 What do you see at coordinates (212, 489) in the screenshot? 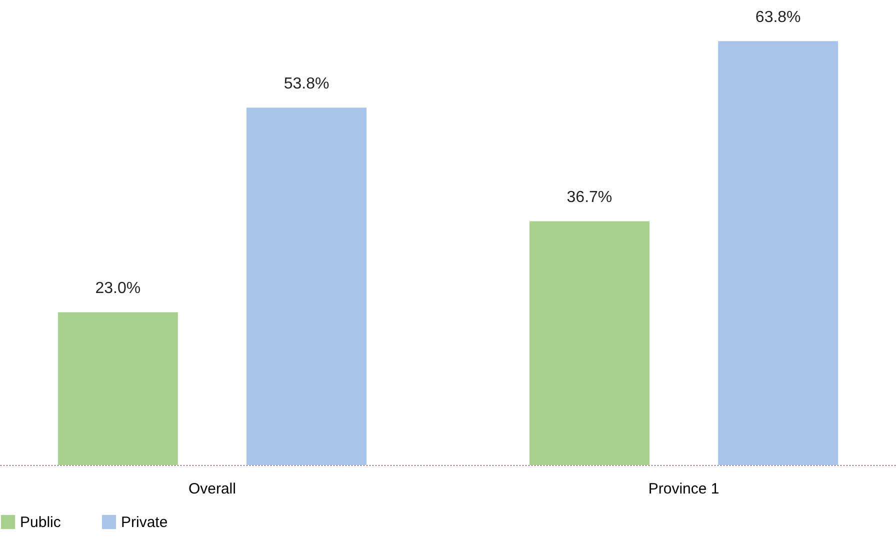
I see `x-tick-label: Overall` at bounding box center [212, 489].